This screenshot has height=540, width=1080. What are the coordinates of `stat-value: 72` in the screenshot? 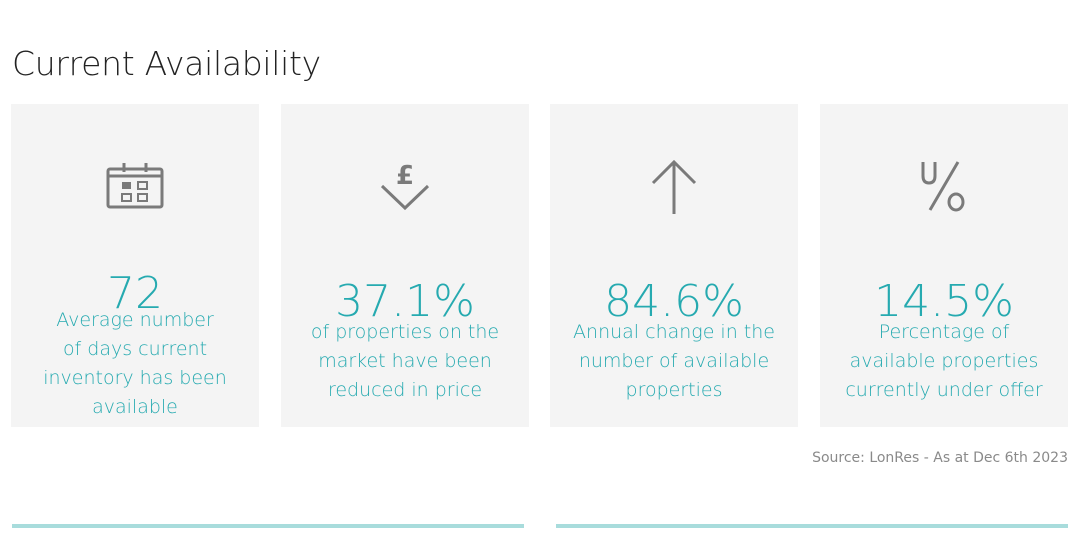 It's located at (135, 293).